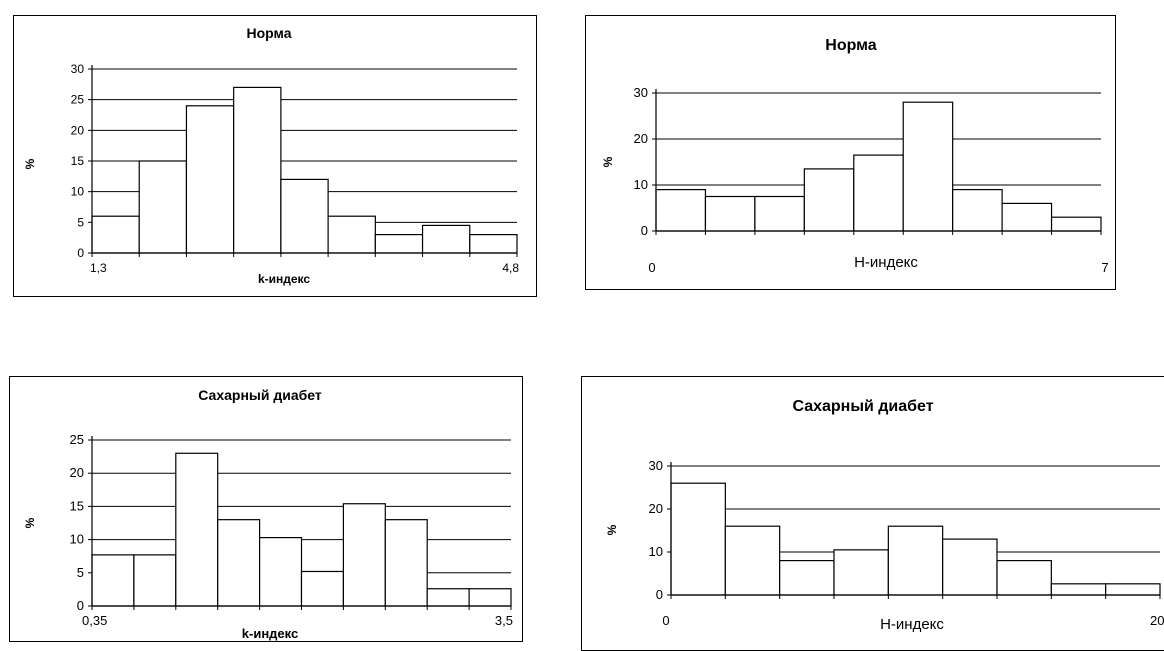 Image resolution: width=1164 pixels, height=651 pixels. Describe the element at coordinates (94, 620) in the screenshot. I see `x-tick-label: 0,35` at that location.